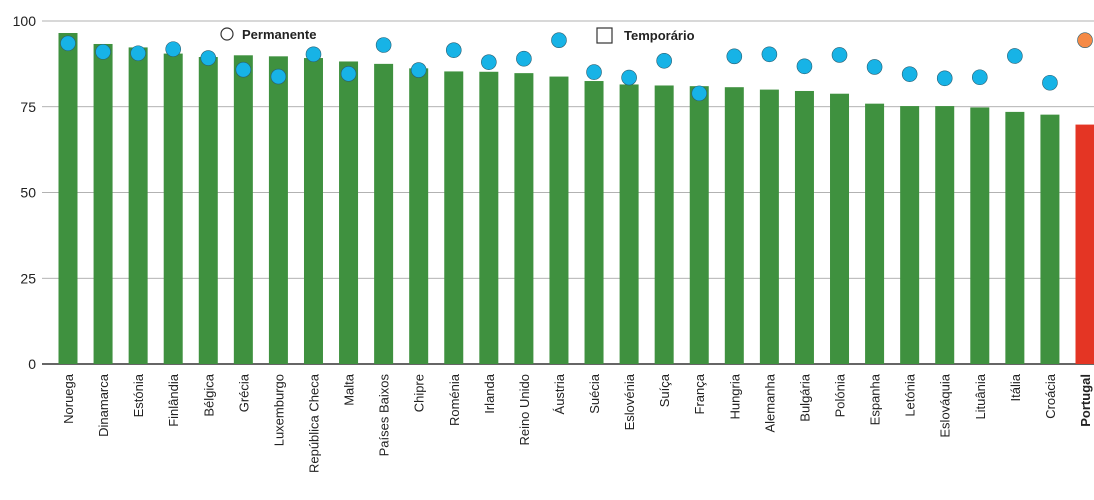 Image resolution: width=1094 pixels, height=500 pixels. What do you see at coordinates (489, 393) in the screenshot?
I see `x-tick-label: Irlanda` at bounding box center [489, 393].